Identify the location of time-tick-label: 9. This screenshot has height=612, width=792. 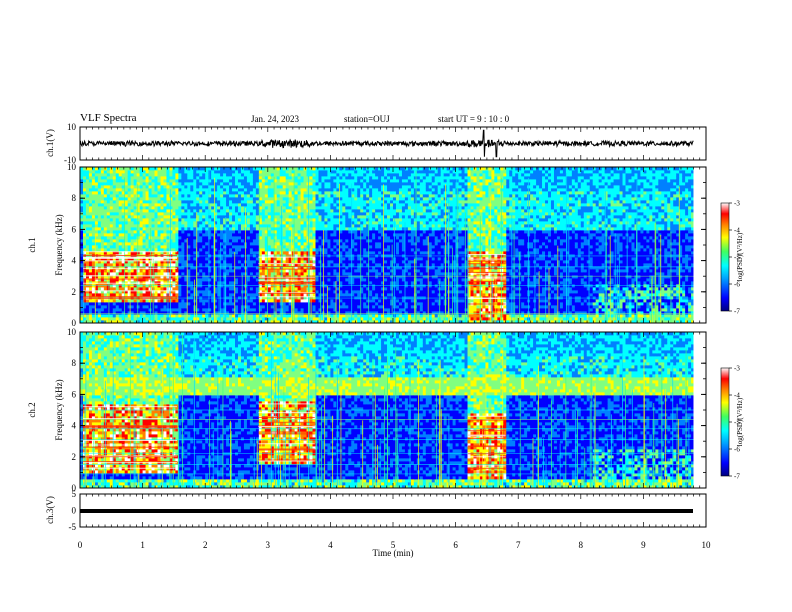
(643, 545).